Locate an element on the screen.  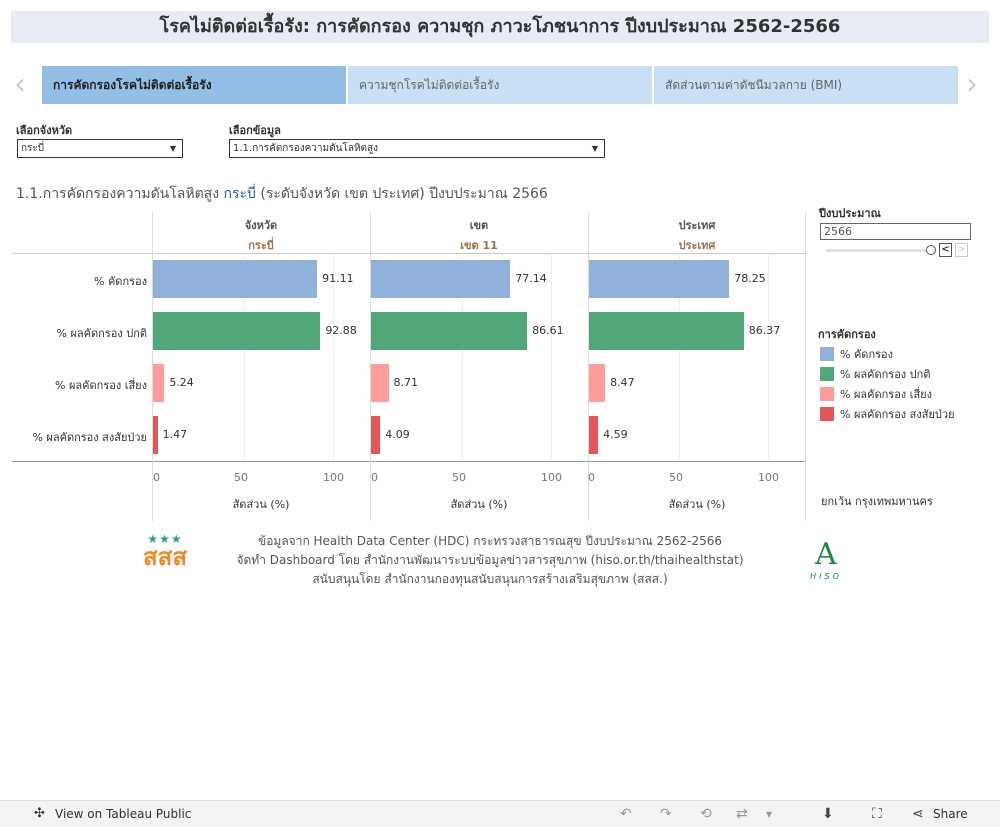
tab-screening: การคัดกรองโรคไม่ติดต่อเรื้อรัง is located at coordinates (194, 85).